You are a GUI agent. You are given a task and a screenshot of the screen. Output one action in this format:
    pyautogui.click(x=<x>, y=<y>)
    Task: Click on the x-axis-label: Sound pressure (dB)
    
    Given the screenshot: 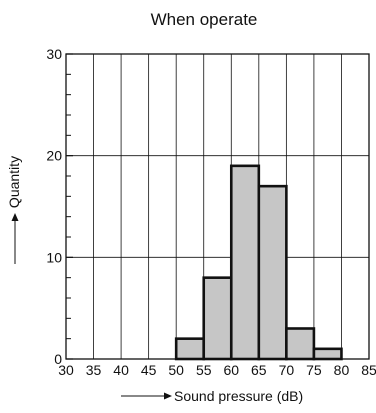 What is the action you would take?
    pyautogui.click(x=238, y=396)
    